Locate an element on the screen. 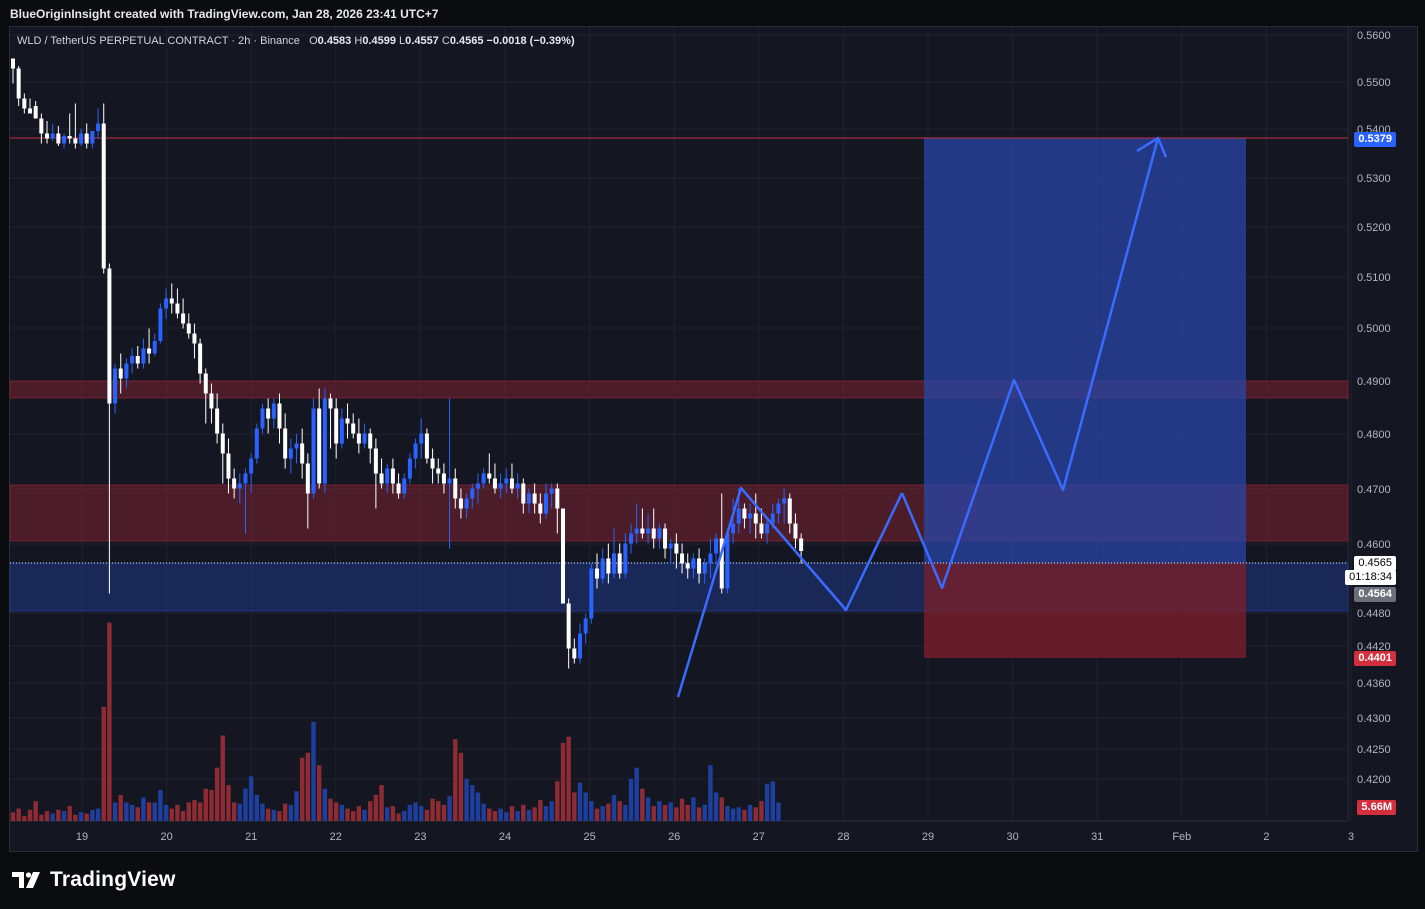 Image resolution: width=1425 pixels, height=909 pixels. y-tick-label: 0.4800 is located at coordinates (1374, 435).